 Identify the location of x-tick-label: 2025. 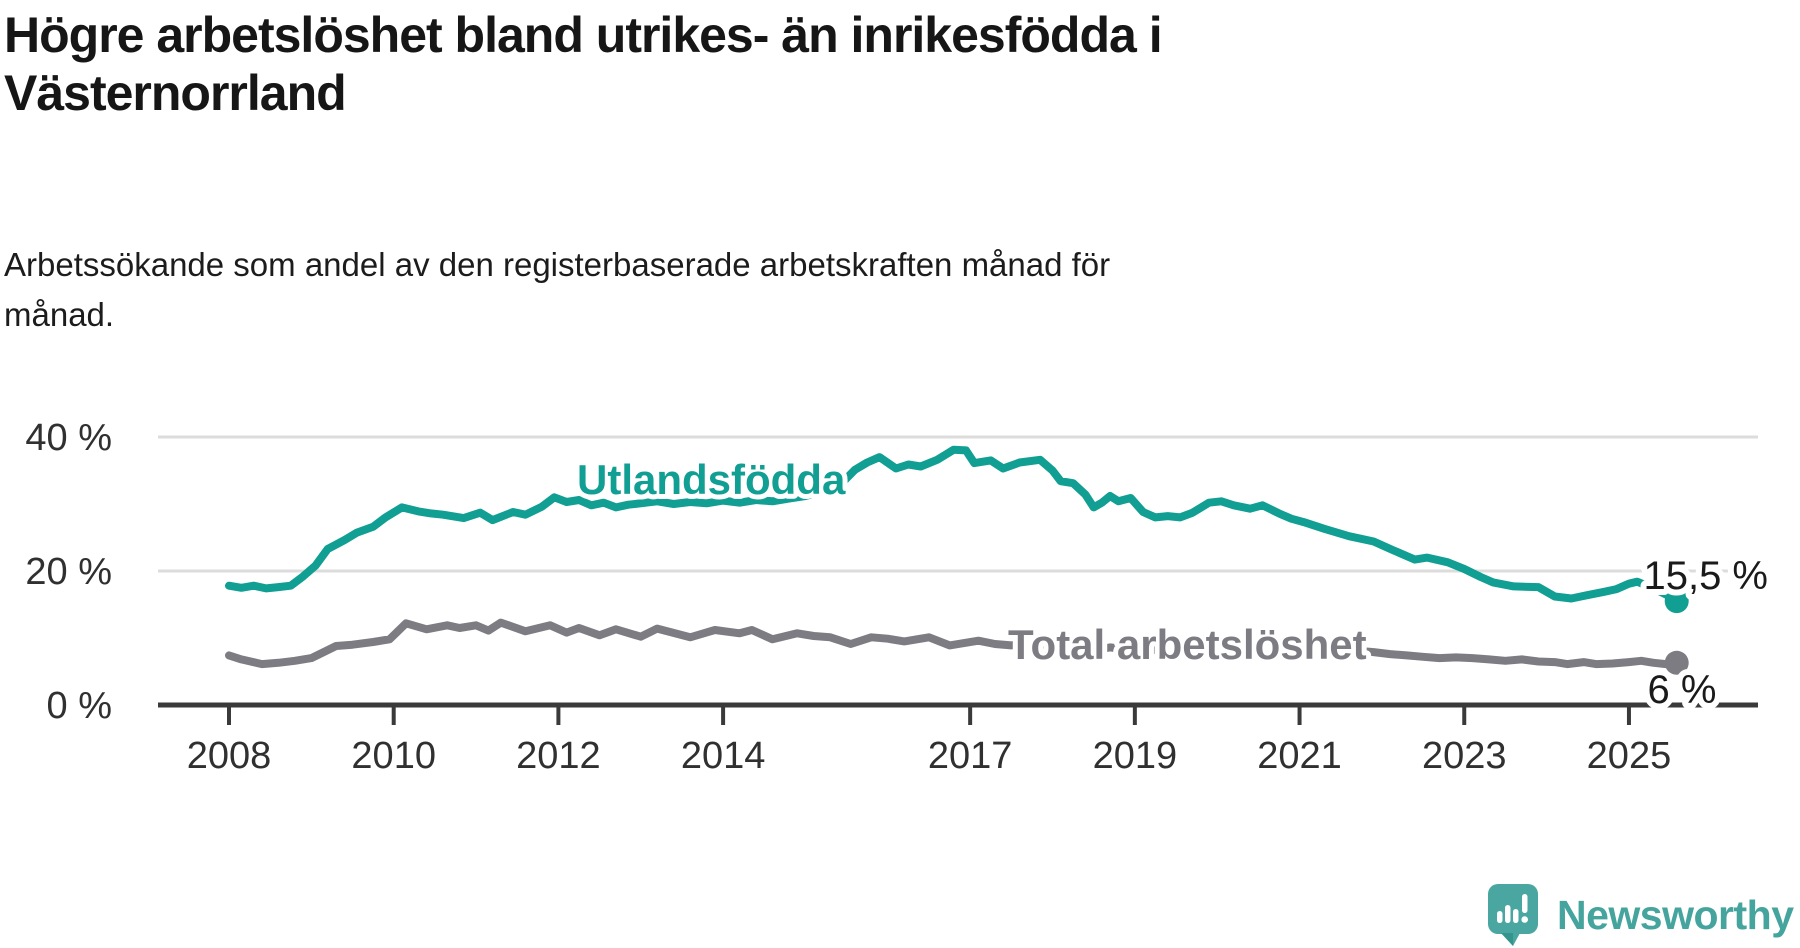
(1629, 756).